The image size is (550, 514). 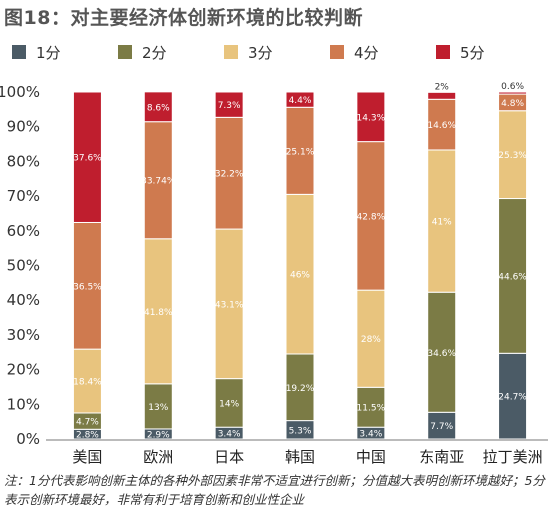 I want to click on data-label: 37.6%, so click(x=87, y=159).